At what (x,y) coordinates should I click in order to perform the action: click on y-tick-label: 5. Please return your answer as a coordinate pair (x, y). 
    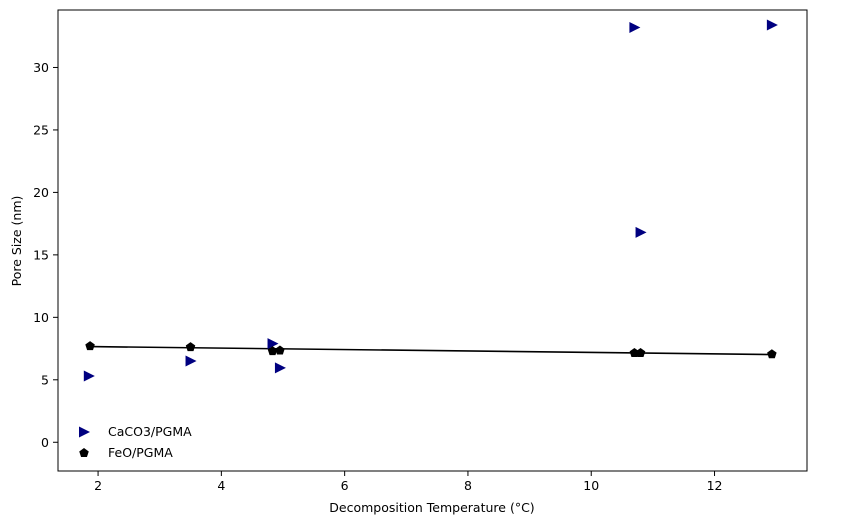
    Looking at the image, I should click on (45, 379).